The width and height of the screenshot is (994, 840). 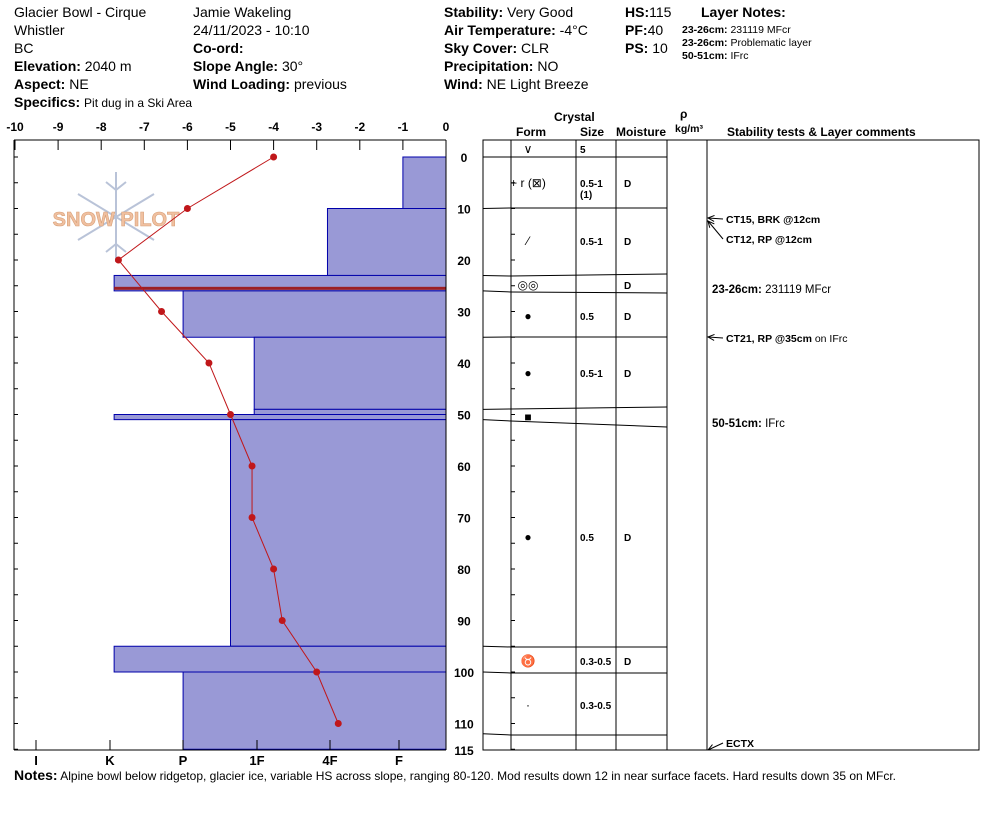 I want to click on temp-tick-label: -3, so click(x=316, y=127).